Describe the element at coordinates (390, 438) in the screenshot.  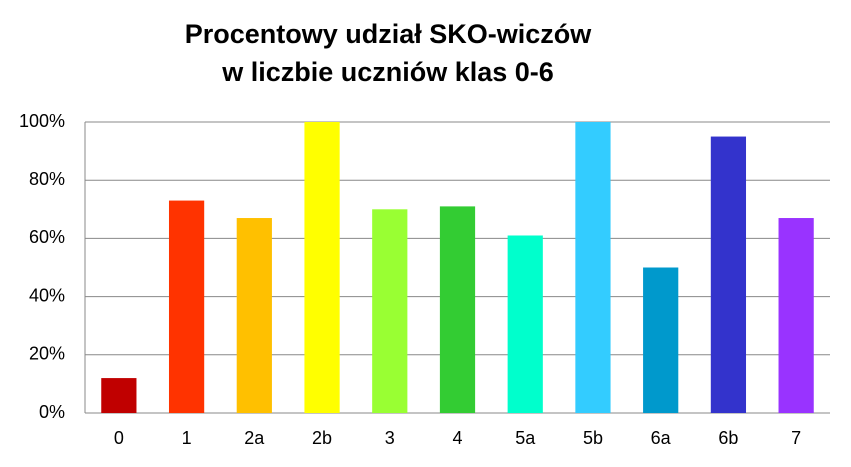
I see `x-tick-label: 3` at that location.